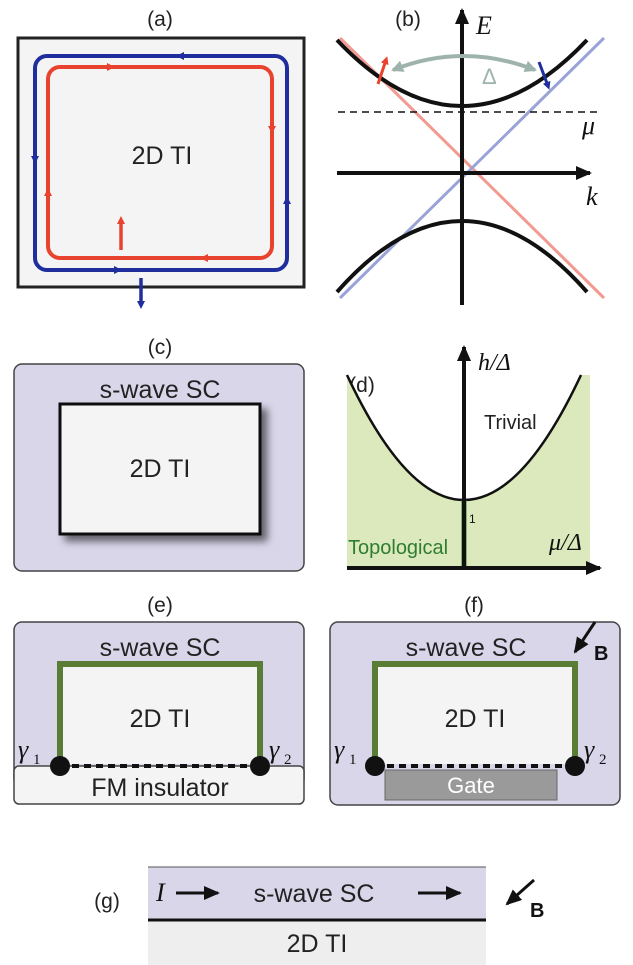 This screenshot has width=633, height=965. I want to click on gate-label: Gate, so click(471, 785).